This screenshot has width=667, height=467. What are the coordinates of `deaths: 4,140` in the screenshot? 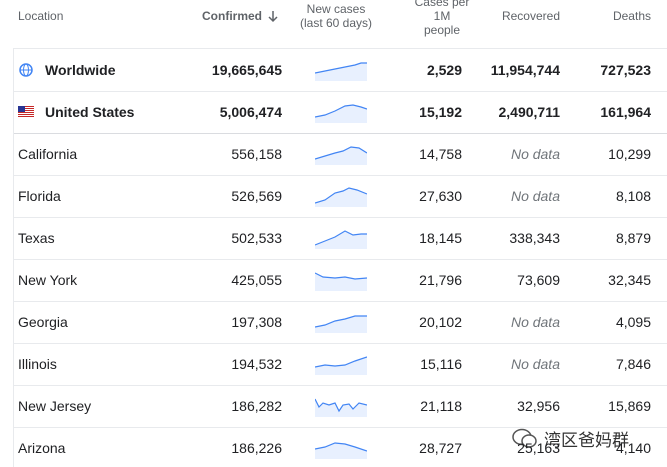 It's located at (633, 448).